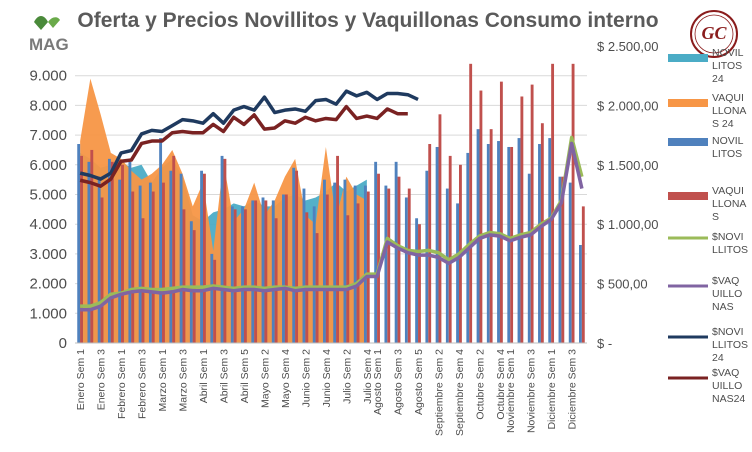  What do you see at coordinates (368, 376) in the screenshot?
I see `x-tick-label: Julio Sem 4` at bounding box center [368, 376].